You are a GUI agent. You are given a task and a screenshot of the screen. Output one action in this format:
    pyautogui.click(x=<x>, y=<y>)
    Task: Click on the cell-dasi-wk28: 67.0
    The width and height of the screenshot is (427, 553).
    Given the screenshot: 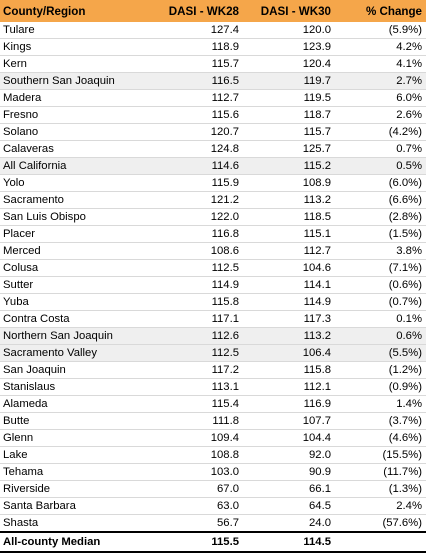 What is the action you would take?
    pyautogui.click(x=195, y=489)
    